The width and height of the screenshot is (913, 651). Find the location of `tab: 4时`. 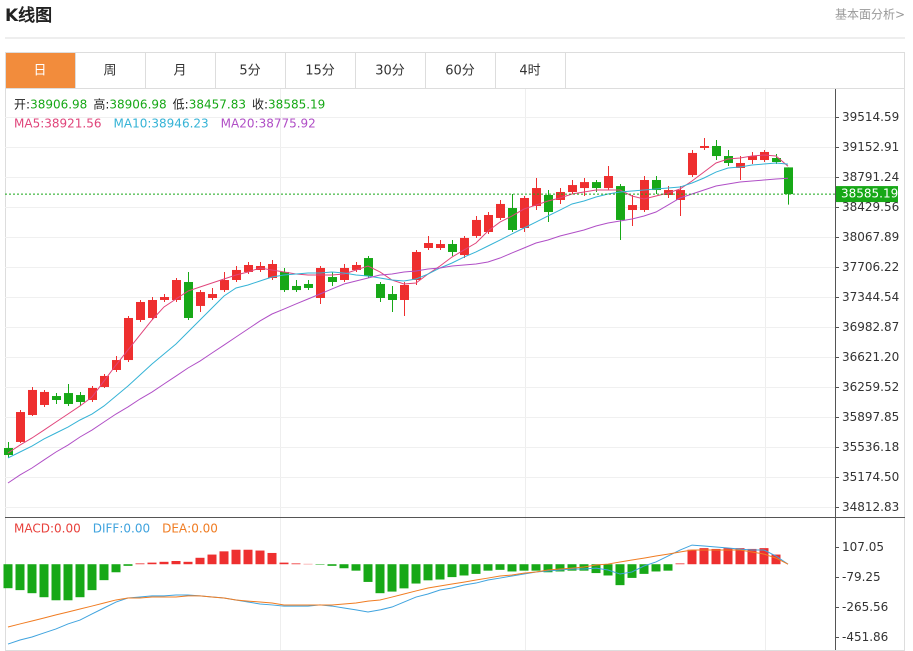

tab: 4时 is located at coordinates (529, 71).